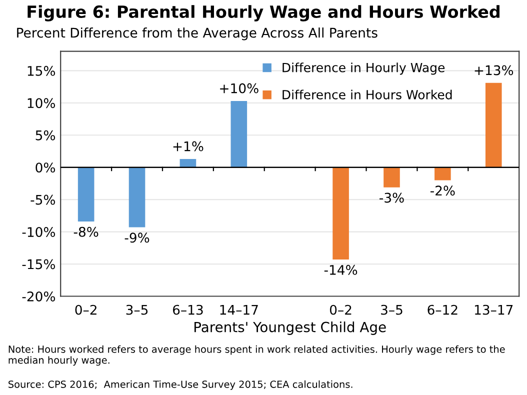  I want to click on x-tick-label: 13–17, so click(493, 309).